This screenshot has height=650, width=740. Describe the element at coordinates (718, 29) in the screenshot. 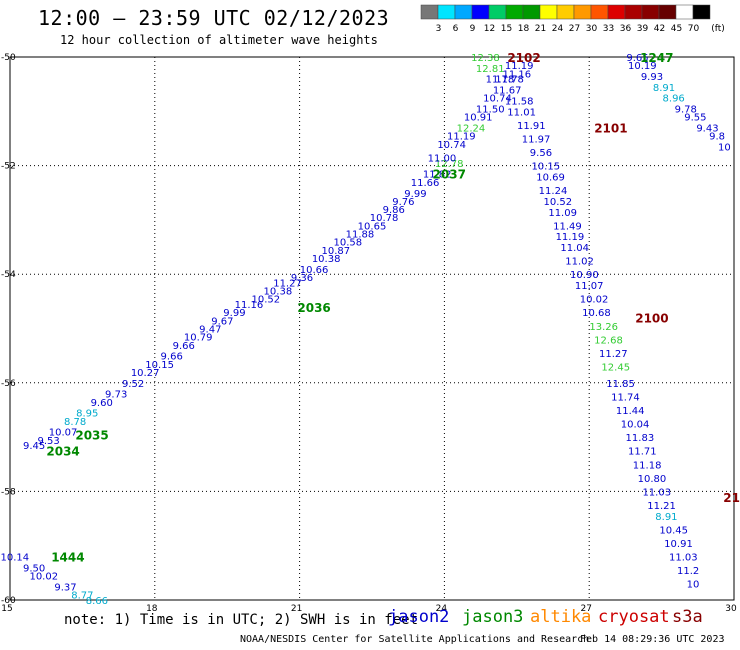

I see `colorbar-unit: (ft)` at that location.